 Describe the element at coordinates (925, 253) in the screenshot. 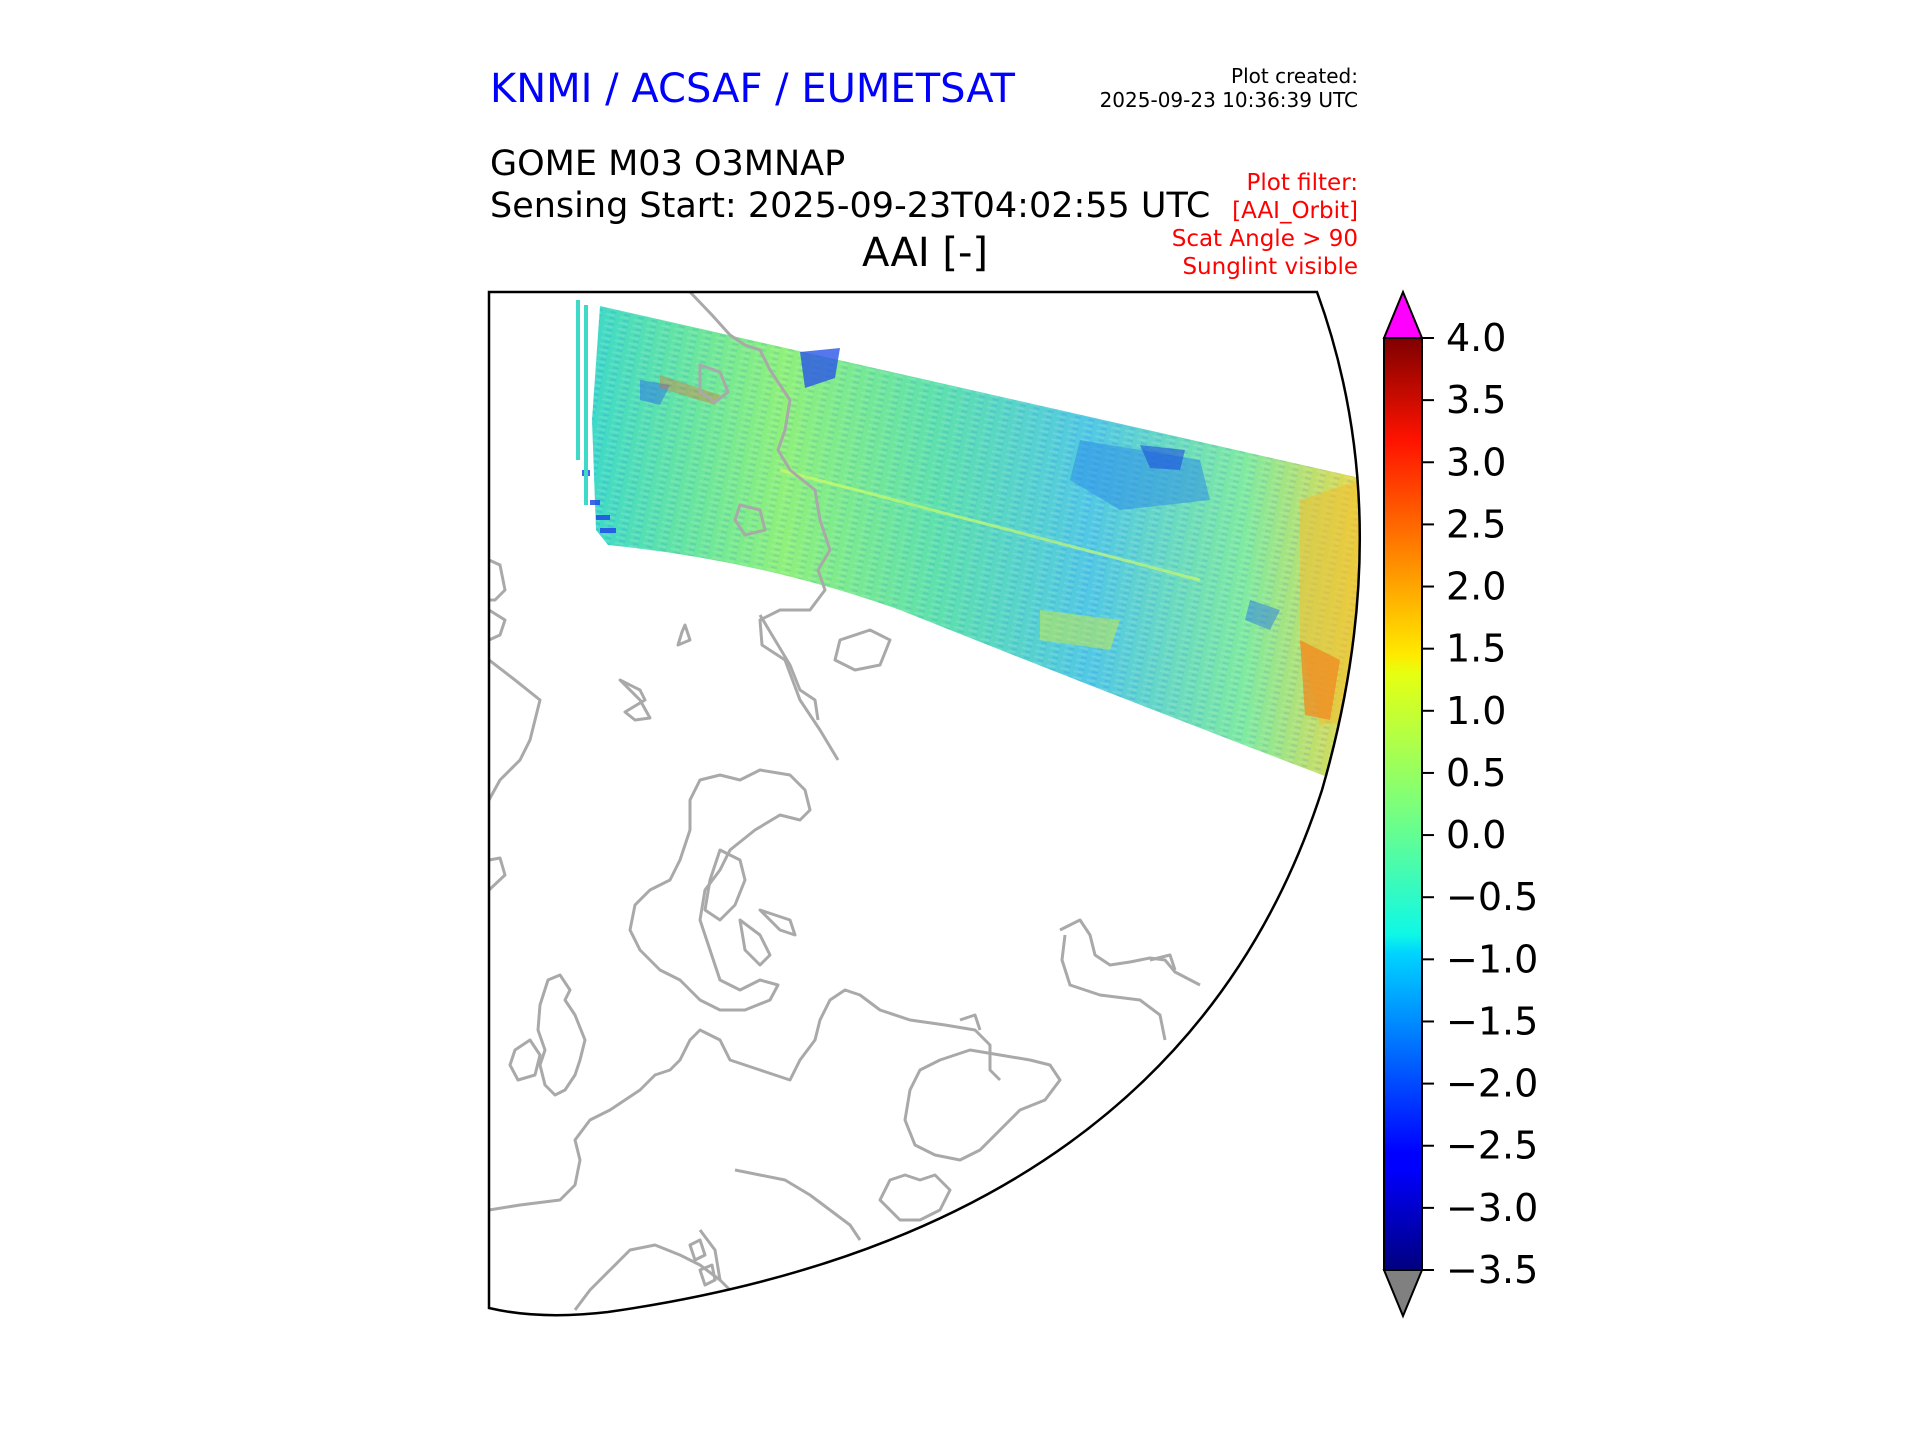

I see `variable-title: AAI [-]` at that location.